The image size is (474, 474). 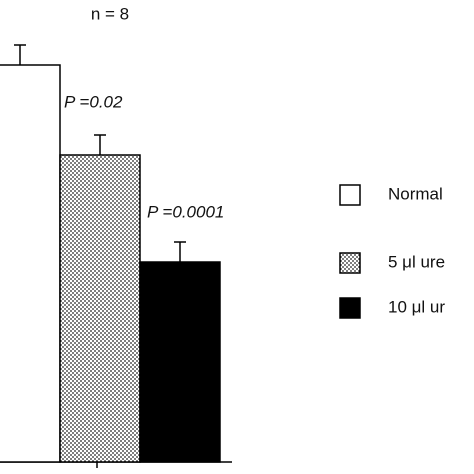 I want to click on legend-label: Normal, so click(x=415, y=193).